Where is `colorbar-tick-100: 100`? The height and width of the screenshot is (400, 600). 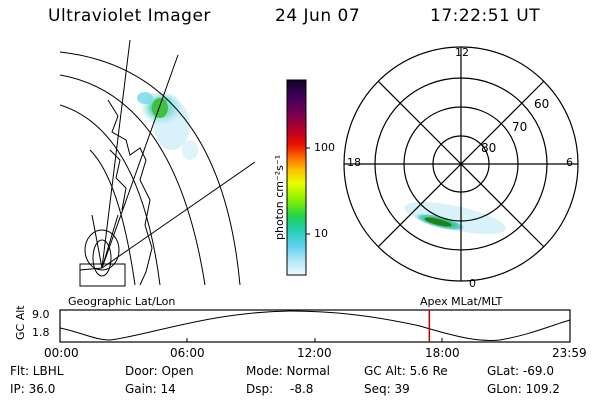
colorbar-tick-100: 100 is located at coordinates (324, 147).